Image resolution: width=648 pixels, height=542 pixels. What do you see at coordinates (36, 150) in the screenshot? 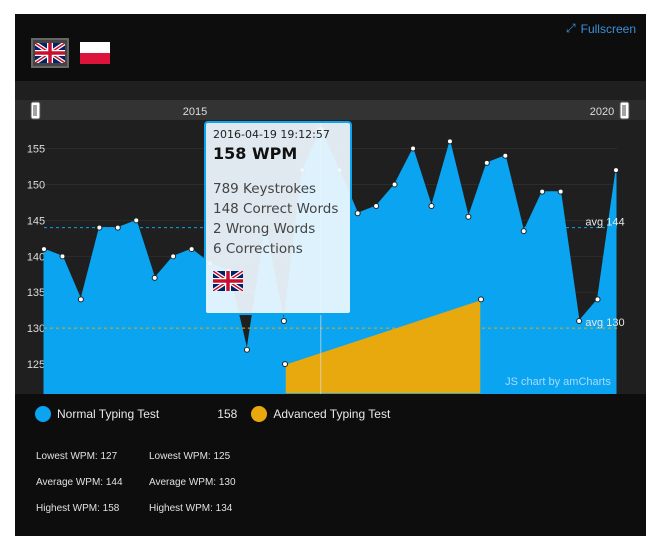
I see `y-tick-label: 155` at bounding box center [36, 150].